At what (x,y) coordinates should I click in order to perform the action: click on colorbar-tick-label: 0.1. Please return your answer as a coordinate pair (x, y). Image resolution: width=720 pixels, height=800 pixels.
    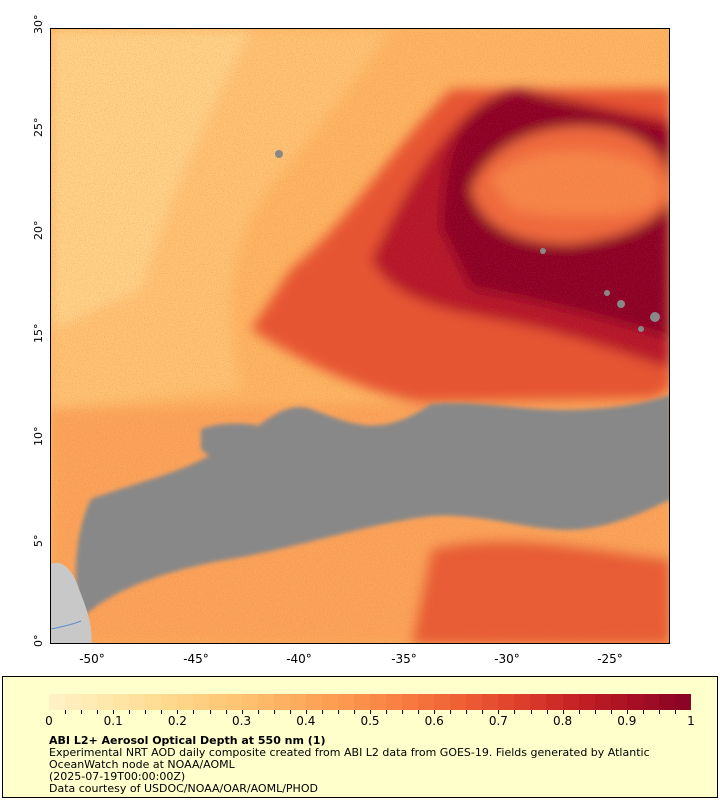
    Looking at the image, I should click on (113, 721).